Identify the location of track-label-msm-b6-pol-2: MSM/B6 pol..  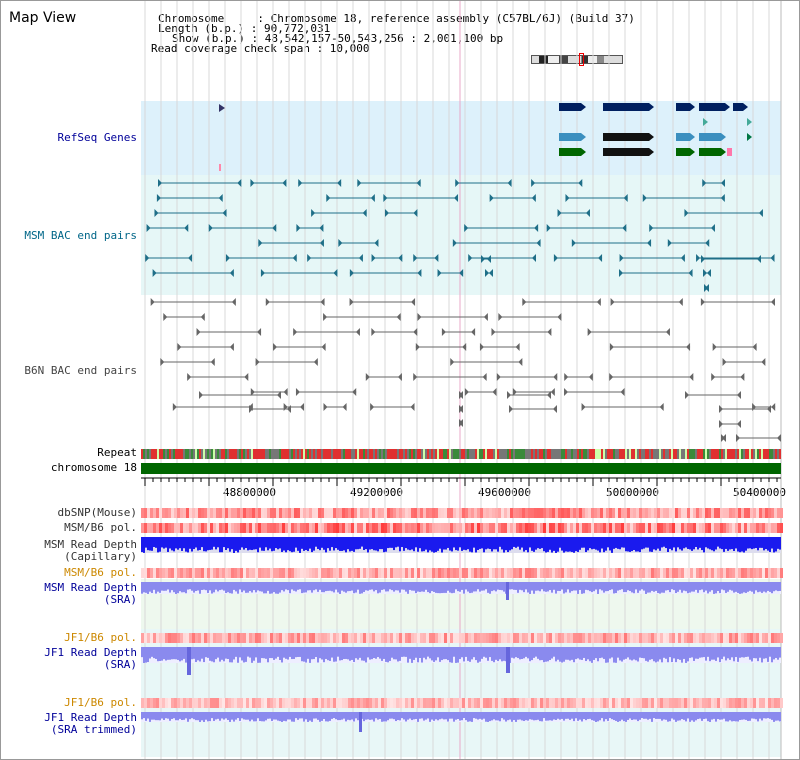
(100, 572).